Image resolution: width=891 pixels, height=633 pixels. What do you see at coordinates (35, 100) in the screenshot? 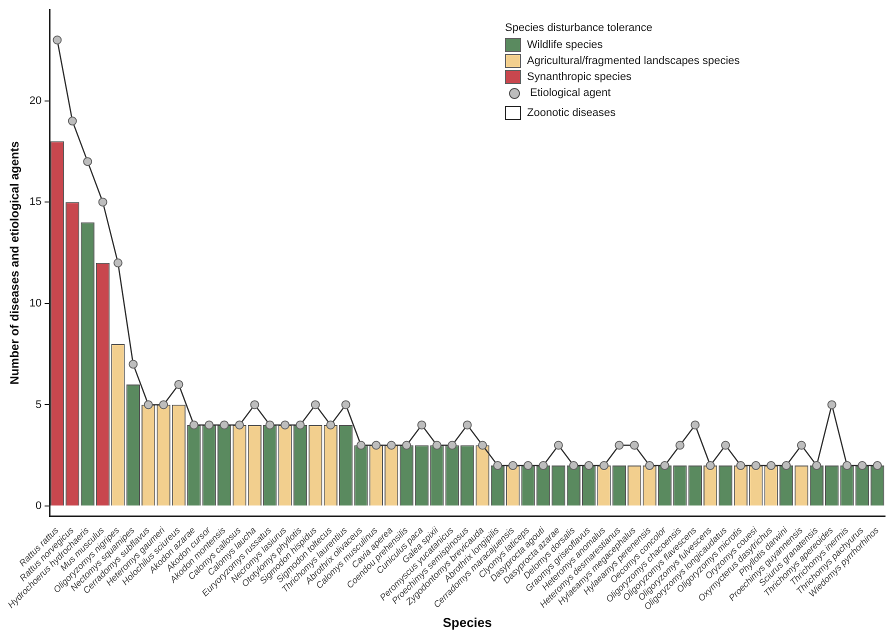
I see `y-tick-label: 20` at bounding box center [35, 100].